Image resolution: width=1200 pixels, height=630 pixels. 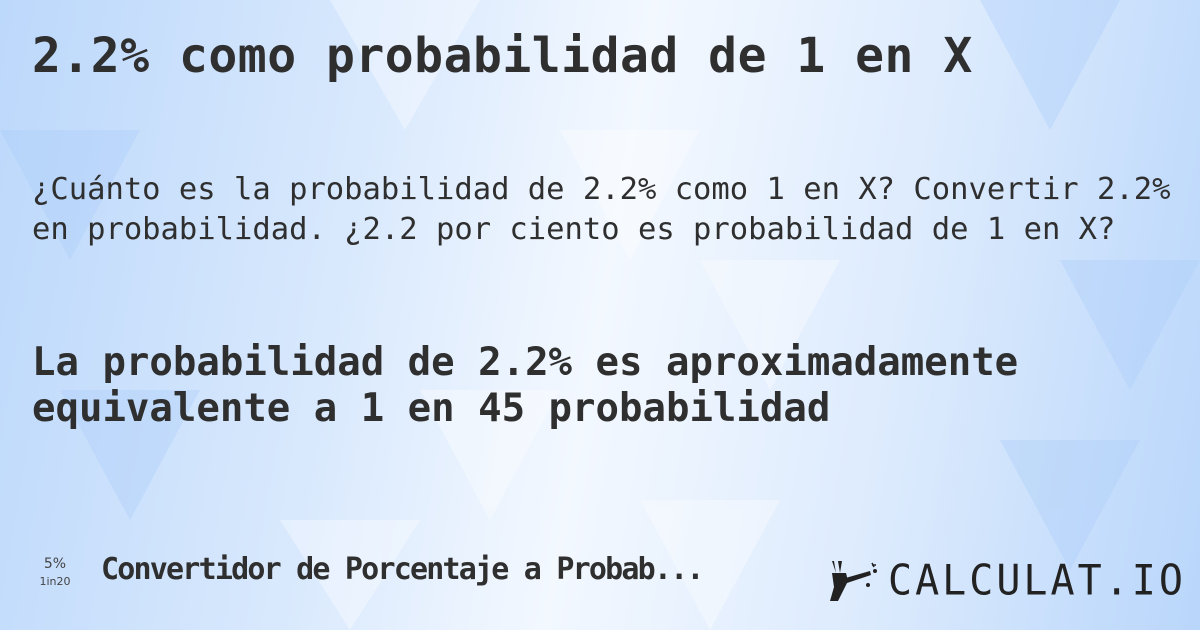 What do you see at coordinates (55, 581) in the screenshot?
I see `icon-bottom-label: 1in20` at bounding box center [55, 581].